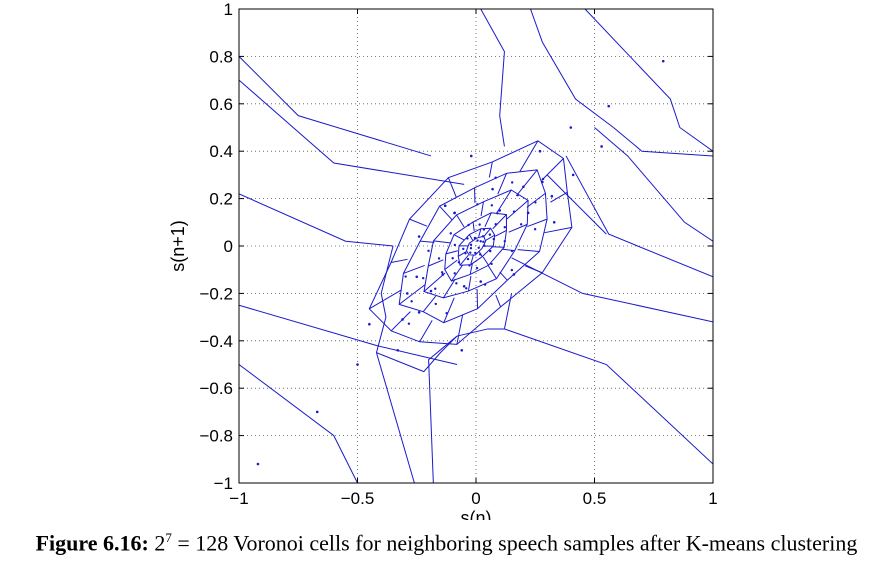 This screenshot has height=573, width=893. Describe the element at coordinates (221, 56) in the screenshot. I see `y-tick-label: 0.8` at that location.